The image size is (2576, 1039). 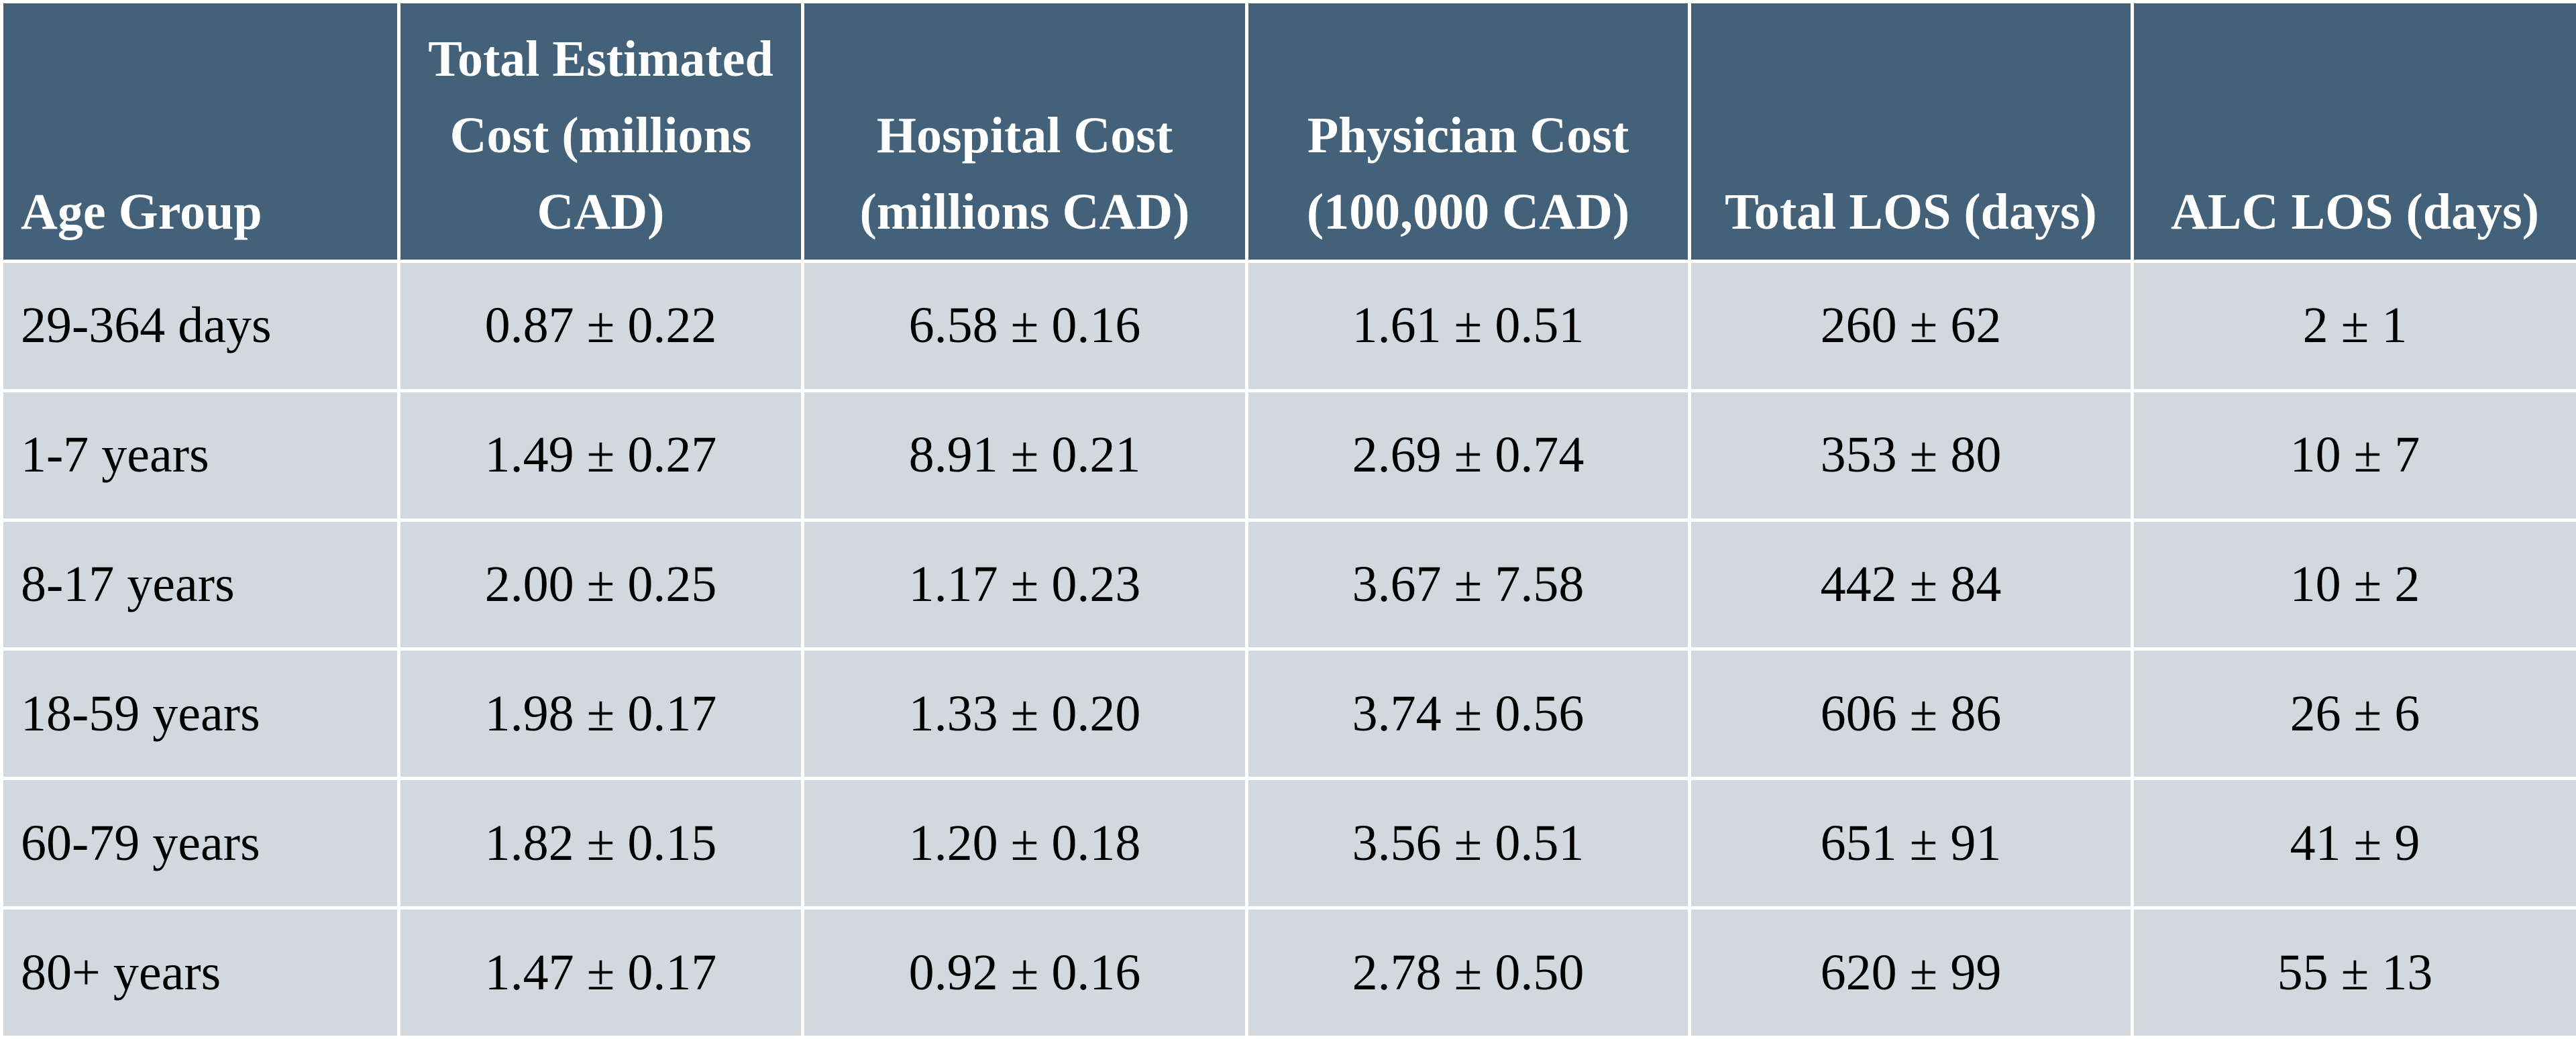 I want to click on header-line: Total LOS (days), so click(x=1911, y=212).